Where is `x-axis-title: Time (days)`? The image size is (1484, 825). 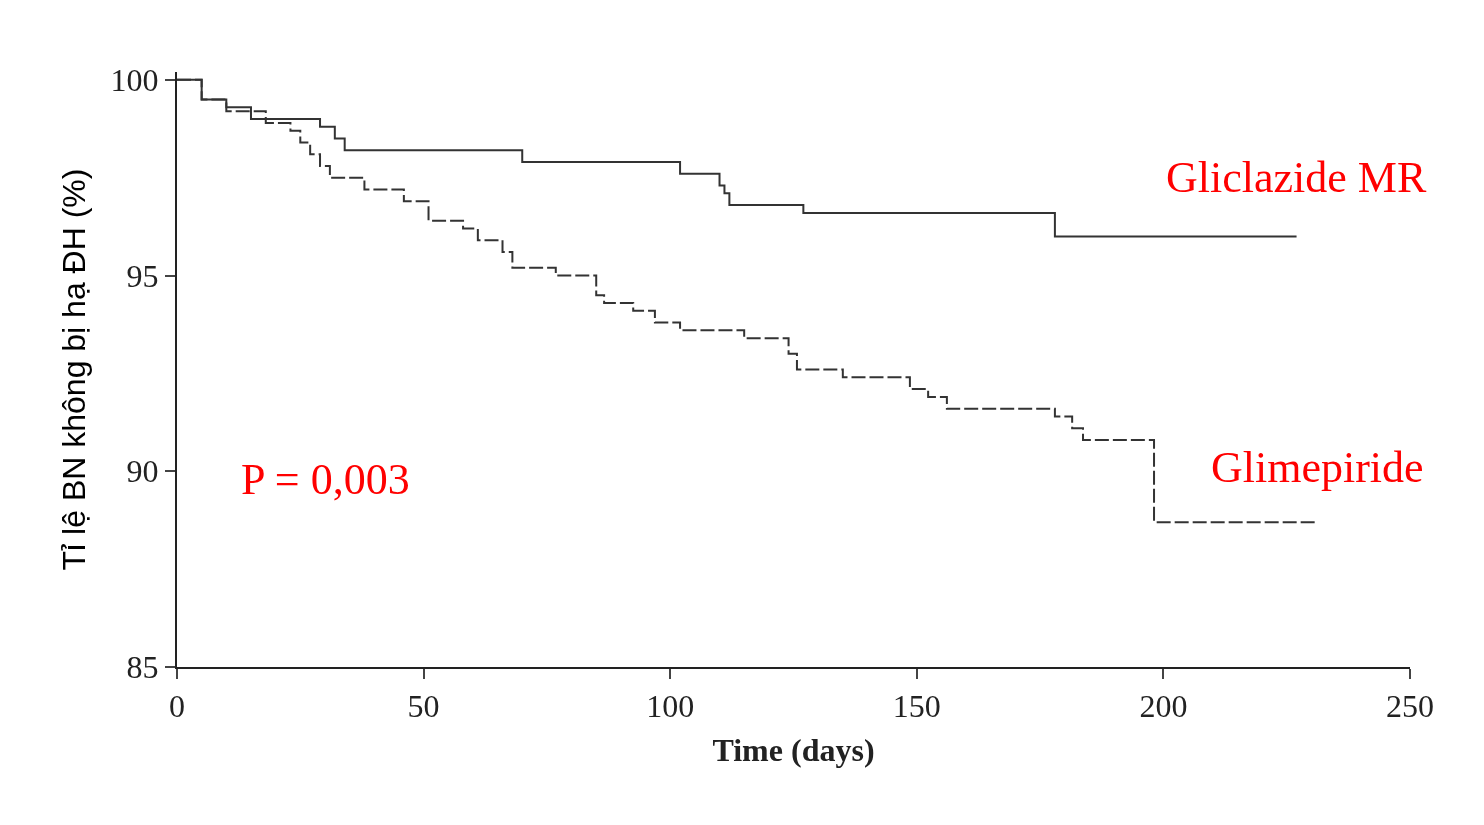 x-axis-title: Time (days) is located at coordinates (793, 749).